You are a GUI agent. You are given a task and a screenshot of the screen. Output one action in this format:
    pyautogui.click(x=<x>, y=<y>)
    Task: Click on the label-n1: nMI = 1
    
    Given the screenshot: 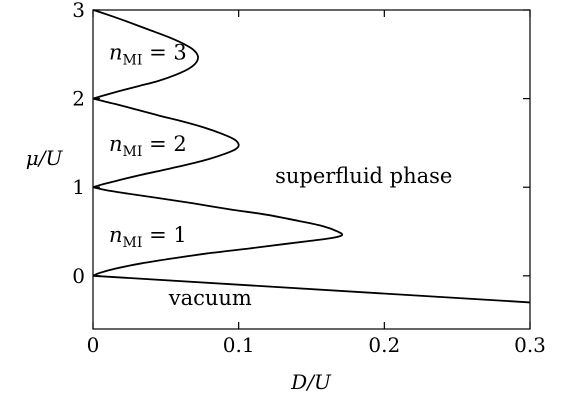 What is the action you would take?
    pyautogui.click(x=148, y=237)
    